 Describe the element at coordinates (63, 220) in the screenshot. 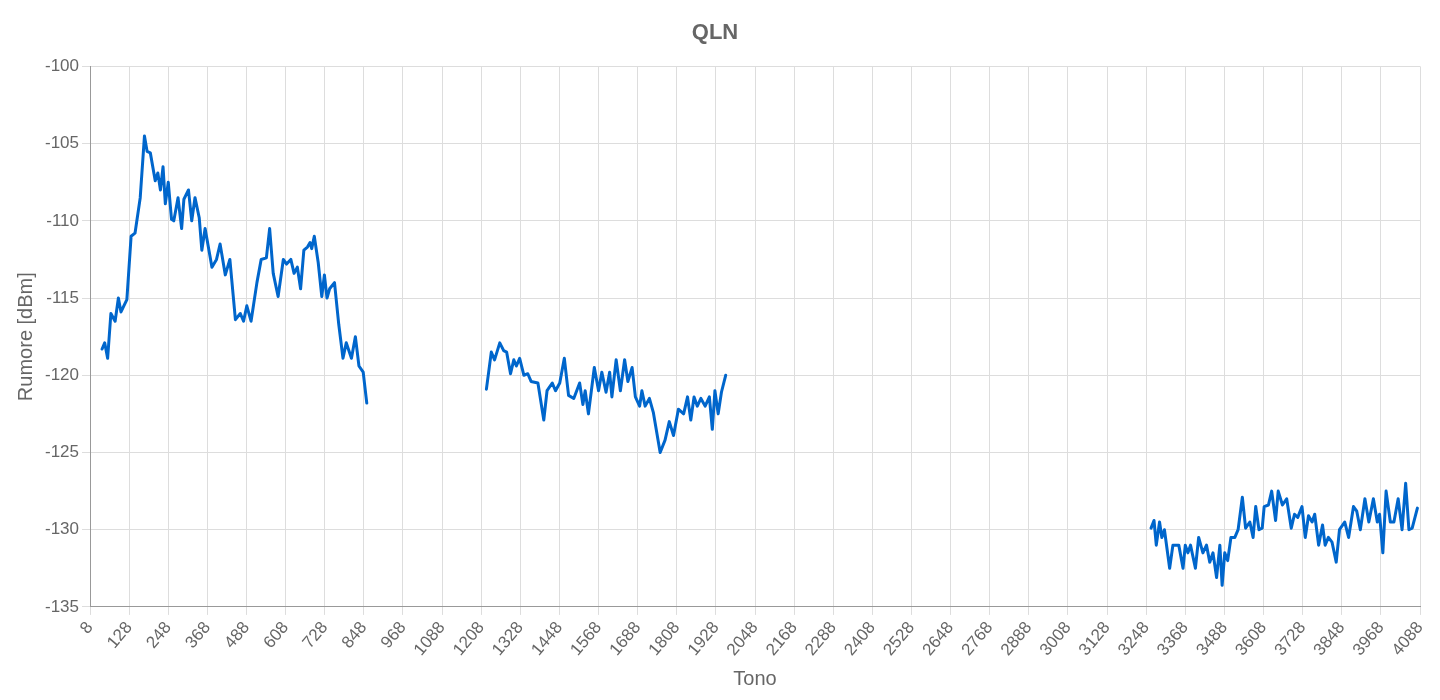

I see `y-tick-label: -110` at that location.